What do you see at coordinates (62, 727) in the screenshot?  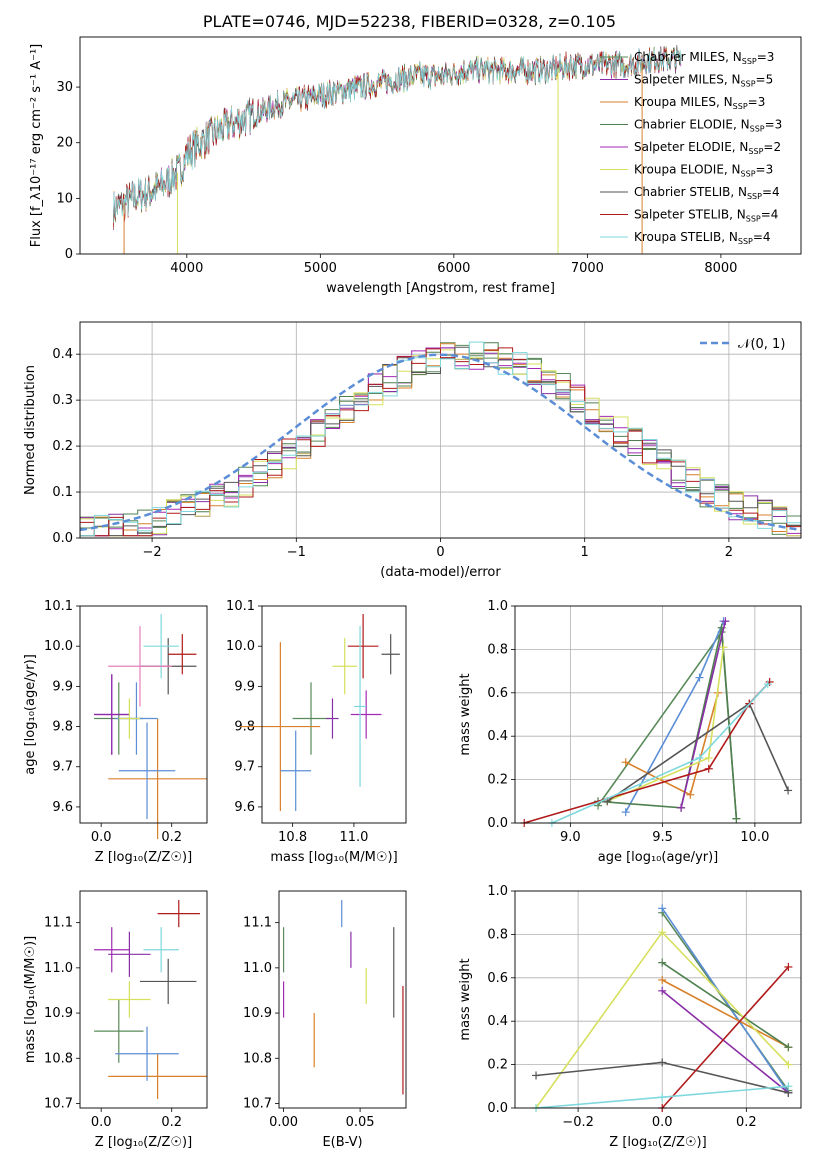 I see `y-tick-label: 9.8` at bounding box center [62, 727].